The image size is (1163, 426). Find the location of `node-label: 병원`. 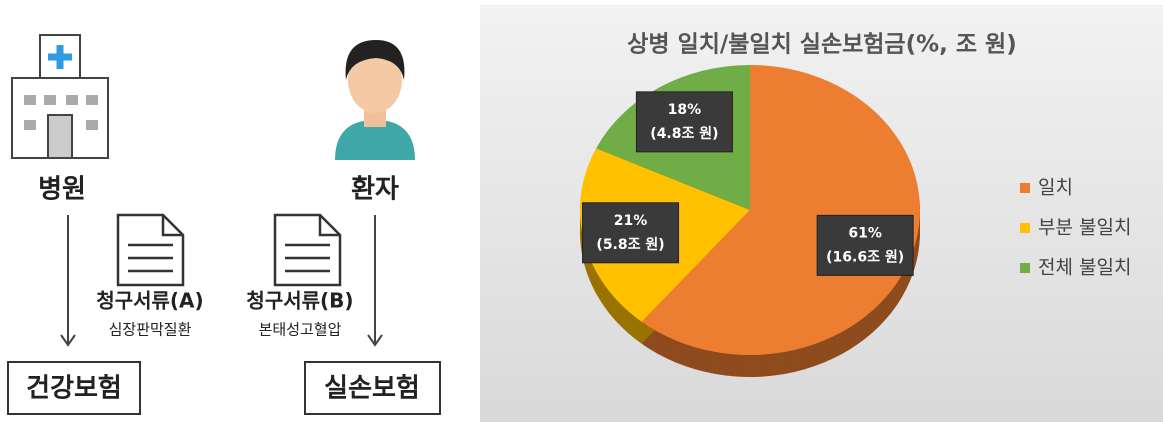

node-label: 병원 is located at coordinates (62, 190).